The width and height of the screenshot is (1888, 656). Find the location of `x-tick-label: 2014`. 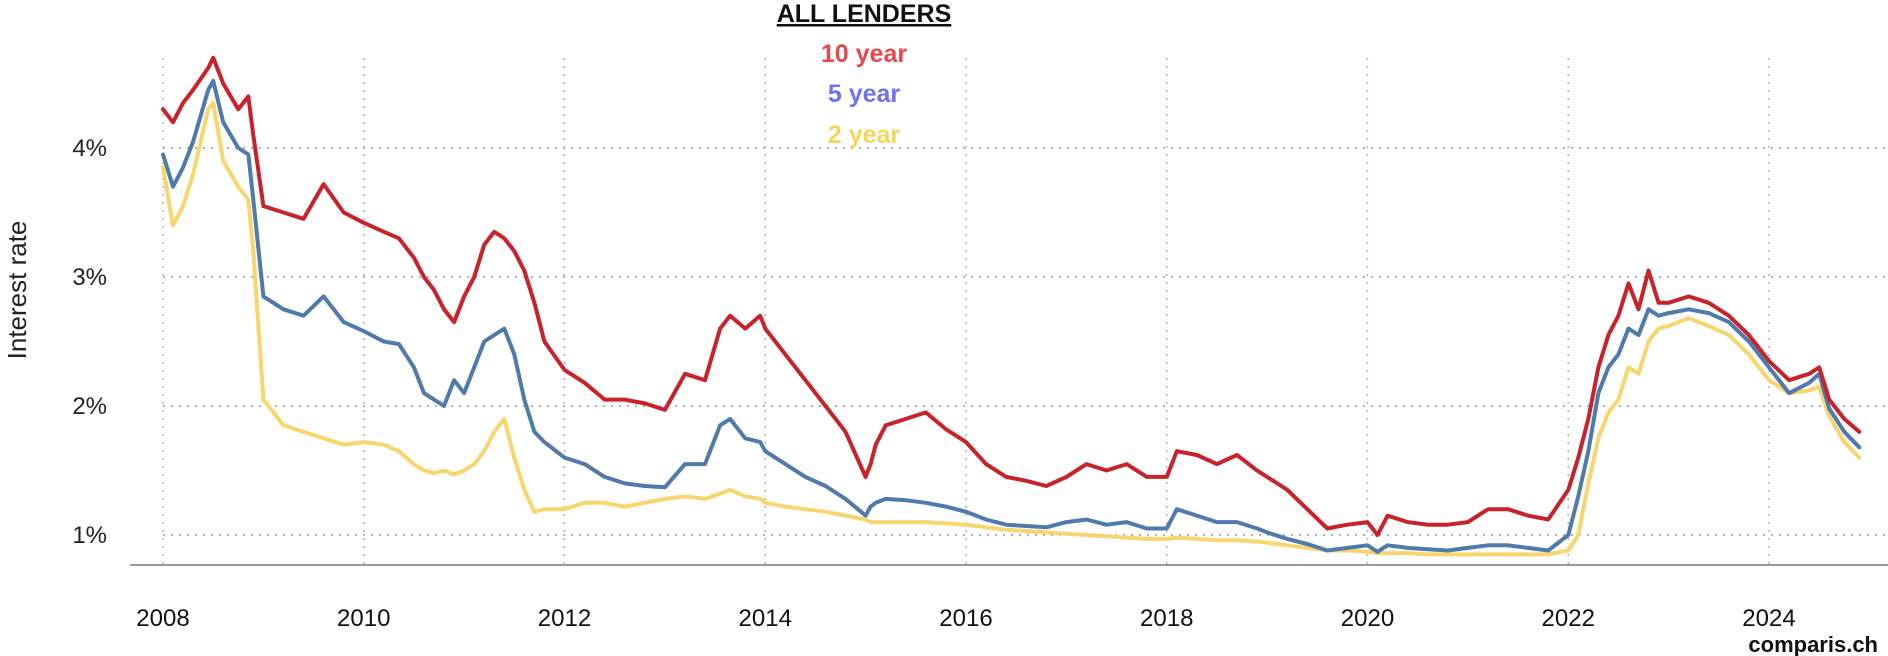

x-tick-label: 2014 is located at coordinates (765, 618).